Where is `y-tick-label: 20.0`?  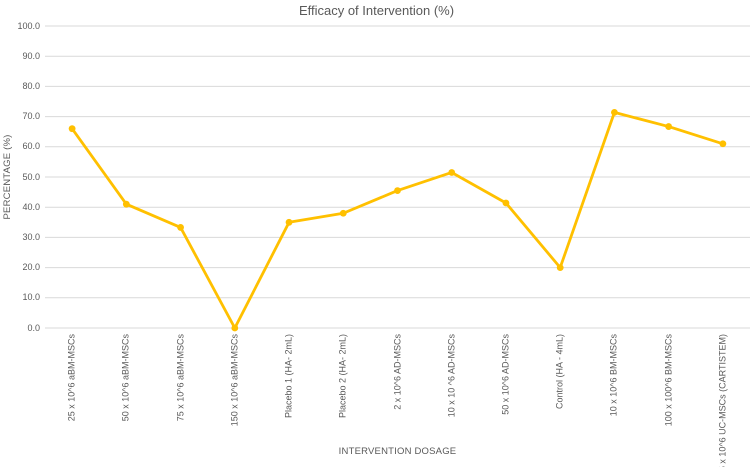 y-tick-label: 20.0 is located at coordinates (31, 267).